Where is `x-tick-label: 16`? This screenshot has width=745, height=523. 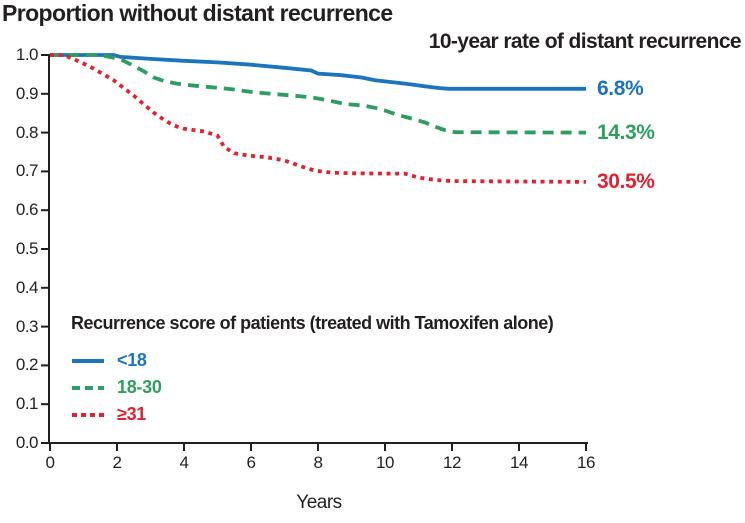 x-tick-label: 16 is located at coordinates (586, 462).